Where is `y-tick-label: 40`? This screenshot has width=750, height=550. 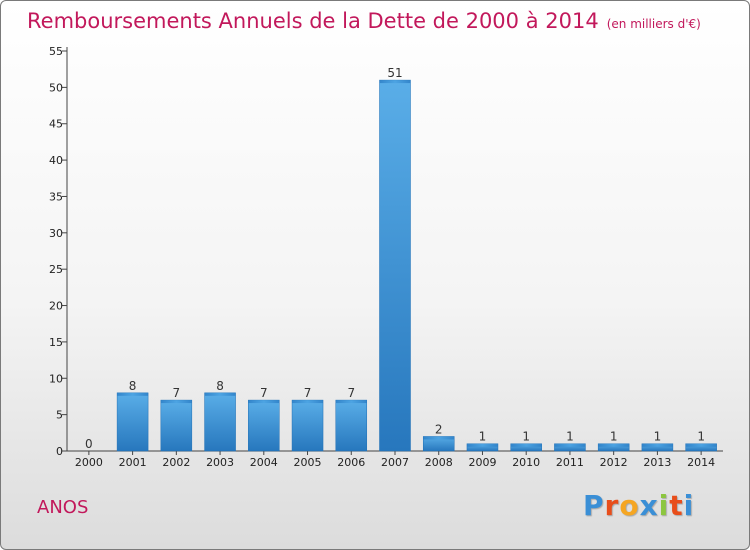 y-tick-label: 40 is located at coordinates (56, 160).